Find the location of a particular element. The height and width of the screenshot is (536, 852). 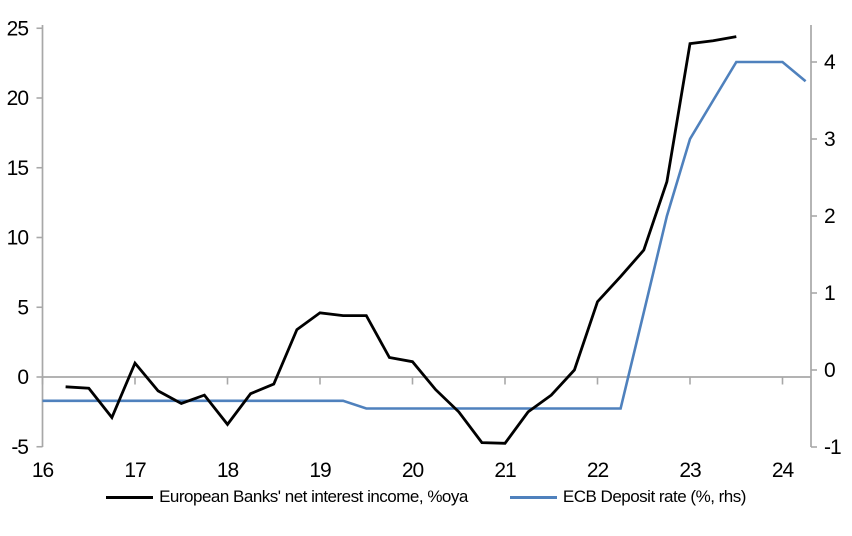

right-axis-tick-label: 1 is located at coordinates (829, 293).